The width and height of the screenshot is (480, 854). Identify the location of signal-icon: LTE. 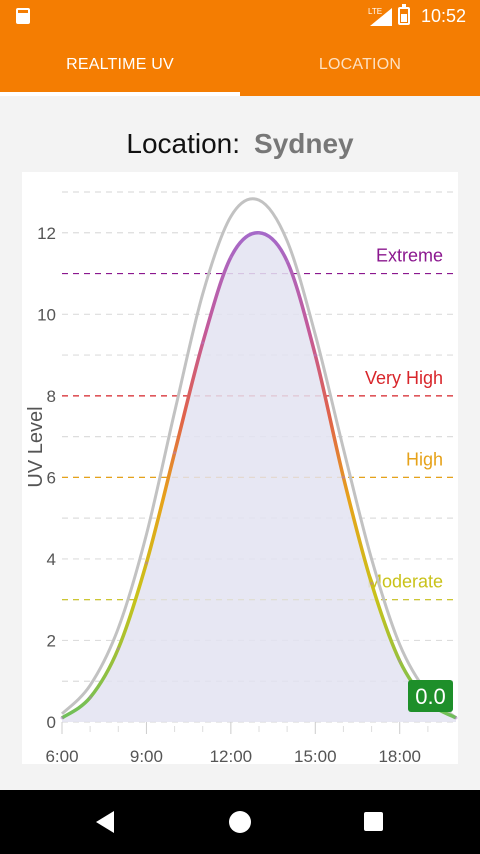
(380, 16).